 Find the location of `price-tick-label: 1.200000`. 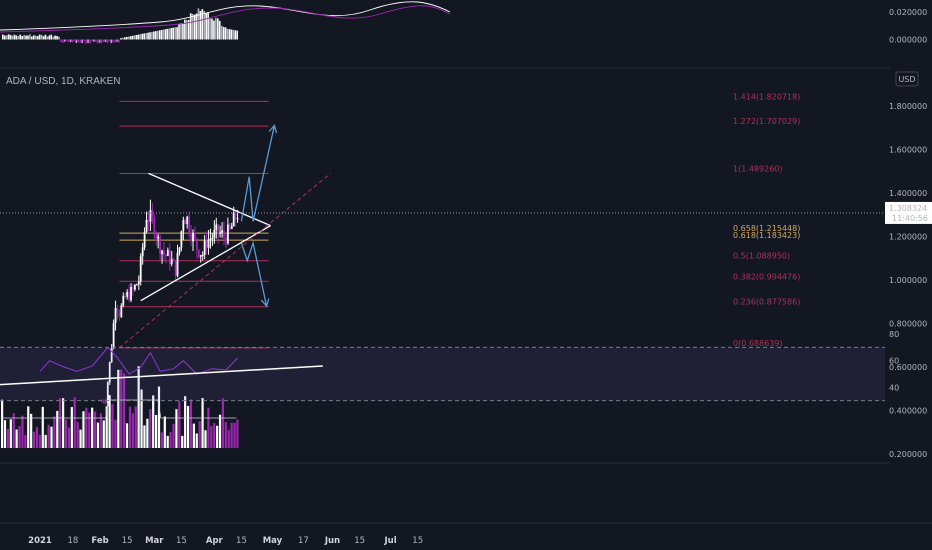

price-tick-label: 1.200000 is located at coordinates (908, 237).